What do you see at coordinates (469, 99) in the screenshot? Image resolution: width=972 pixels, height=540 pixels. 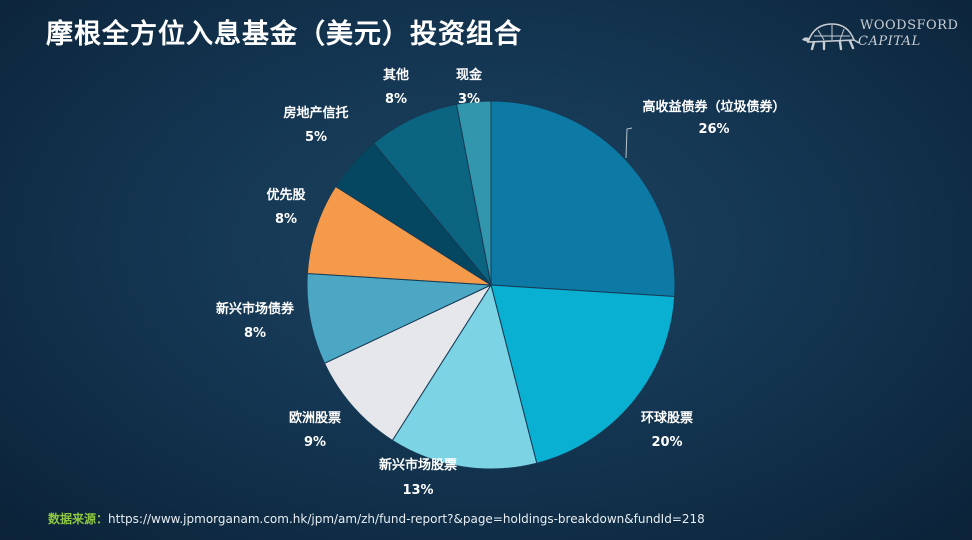 I see `slice-value-label: 3%` at bounding box center [469, 99].